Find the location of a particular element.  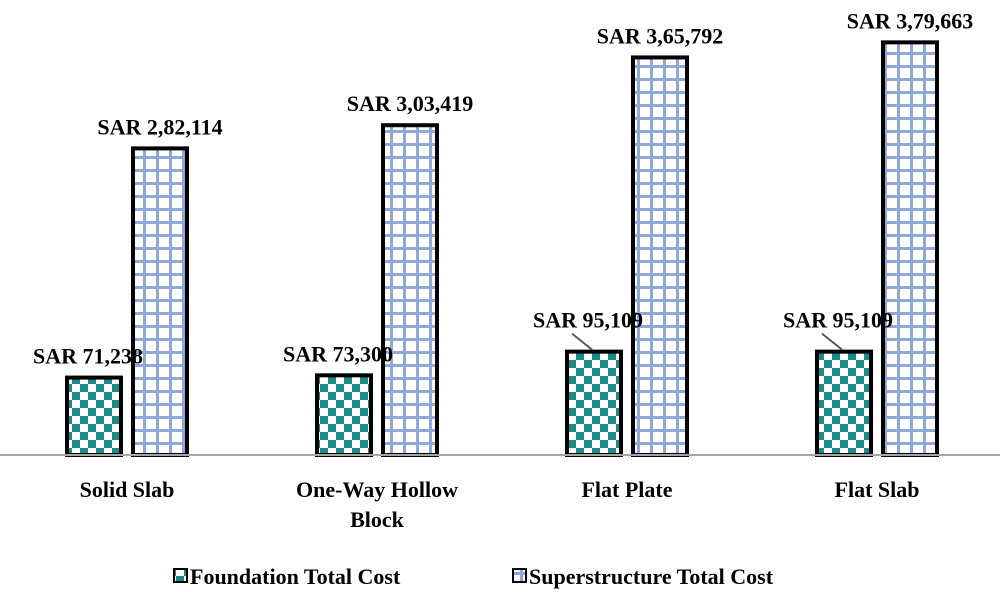

superstructure-value-label-0: SAR 2,82,114 is located at coordinates (159, 126).